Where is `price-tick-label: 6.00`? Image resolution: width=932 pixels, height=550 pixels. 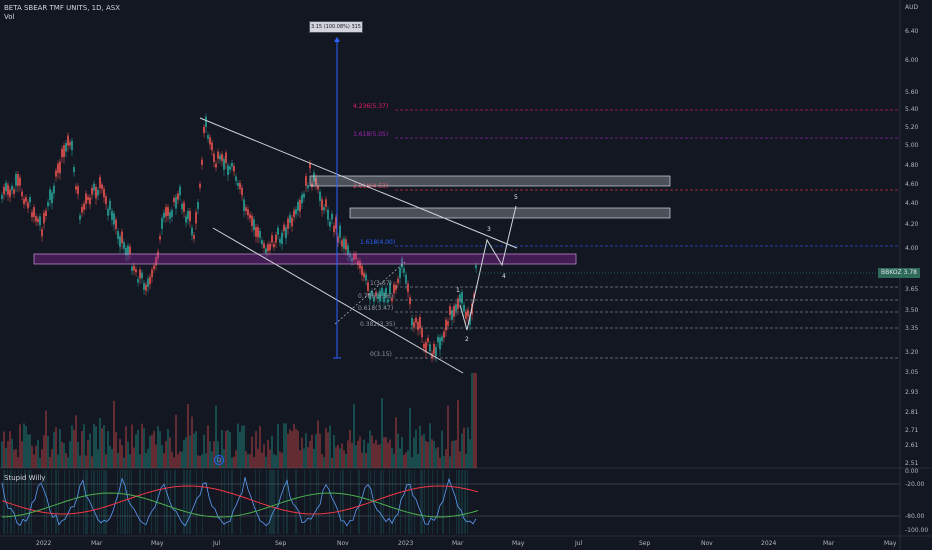 price-tick-label: 6.00 is located at coordinates (912, 60).